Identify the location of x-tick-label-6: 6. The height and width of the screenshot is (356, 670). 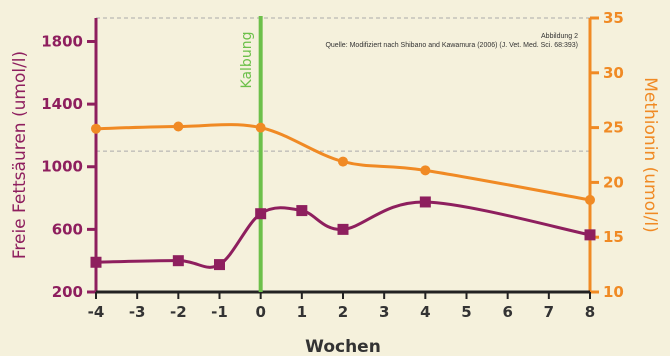
(507, 312).